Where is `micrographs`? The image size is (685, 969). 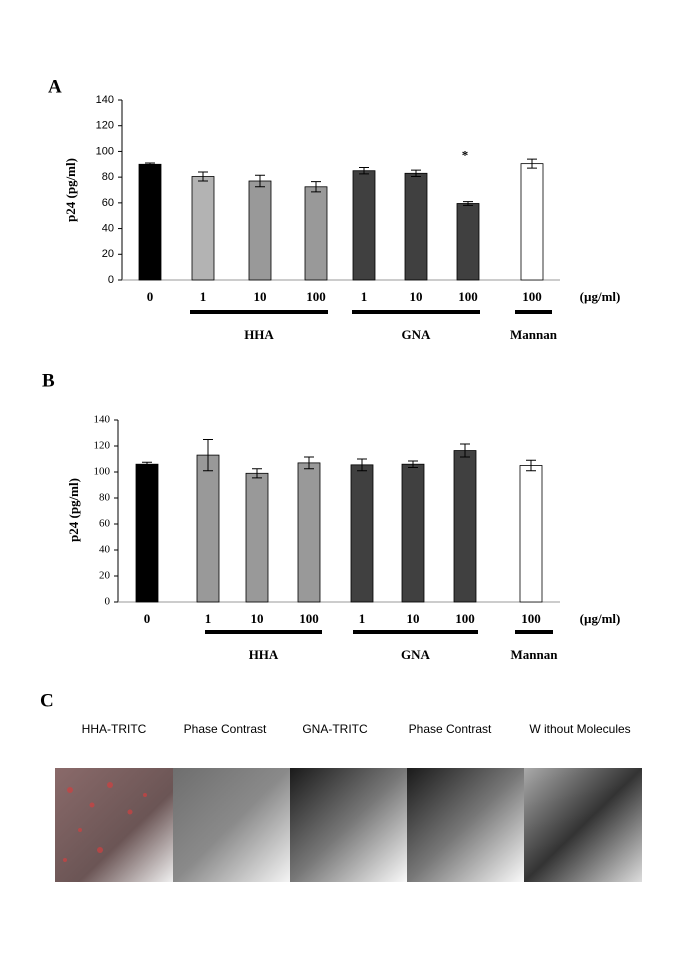
micrographs is located at coordinates (348, 825).